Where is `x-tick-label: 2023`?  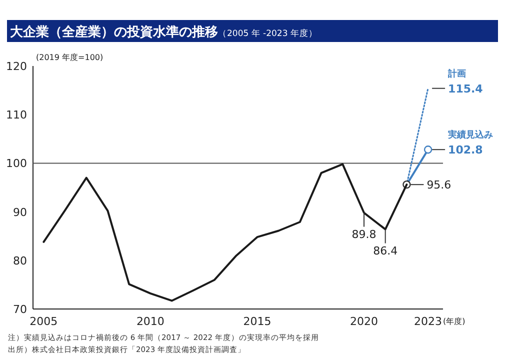
x-tick-label: 2023 is located at coordinates (428, 321).